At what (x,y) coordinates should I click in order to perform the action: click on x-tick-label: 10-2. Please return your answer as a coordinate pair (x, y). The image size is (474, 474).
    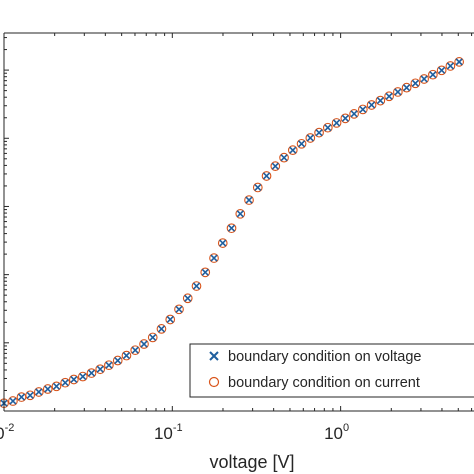
    Looking at the image, I should click on (7, 432).